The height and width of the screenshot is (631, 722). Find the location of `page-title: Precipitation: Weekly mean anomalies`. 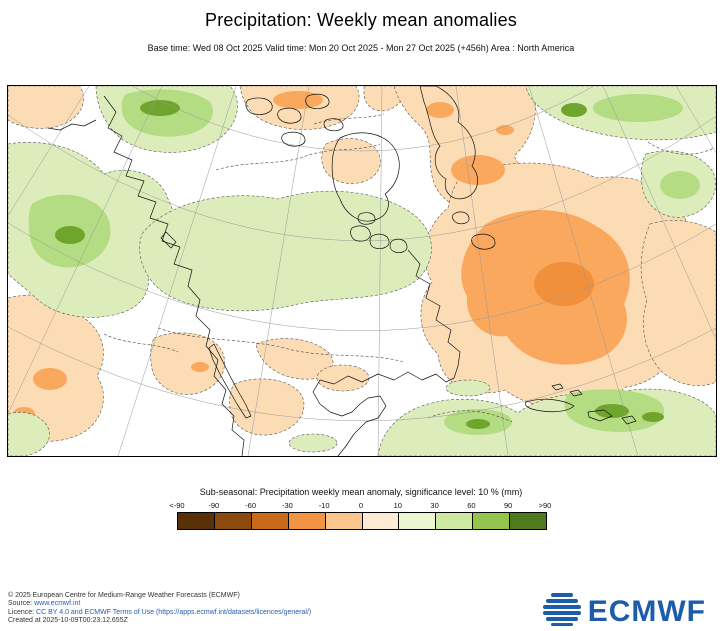

page-title: Precipitation: Weekly mean anomalies is located at coordinates (360, 20).